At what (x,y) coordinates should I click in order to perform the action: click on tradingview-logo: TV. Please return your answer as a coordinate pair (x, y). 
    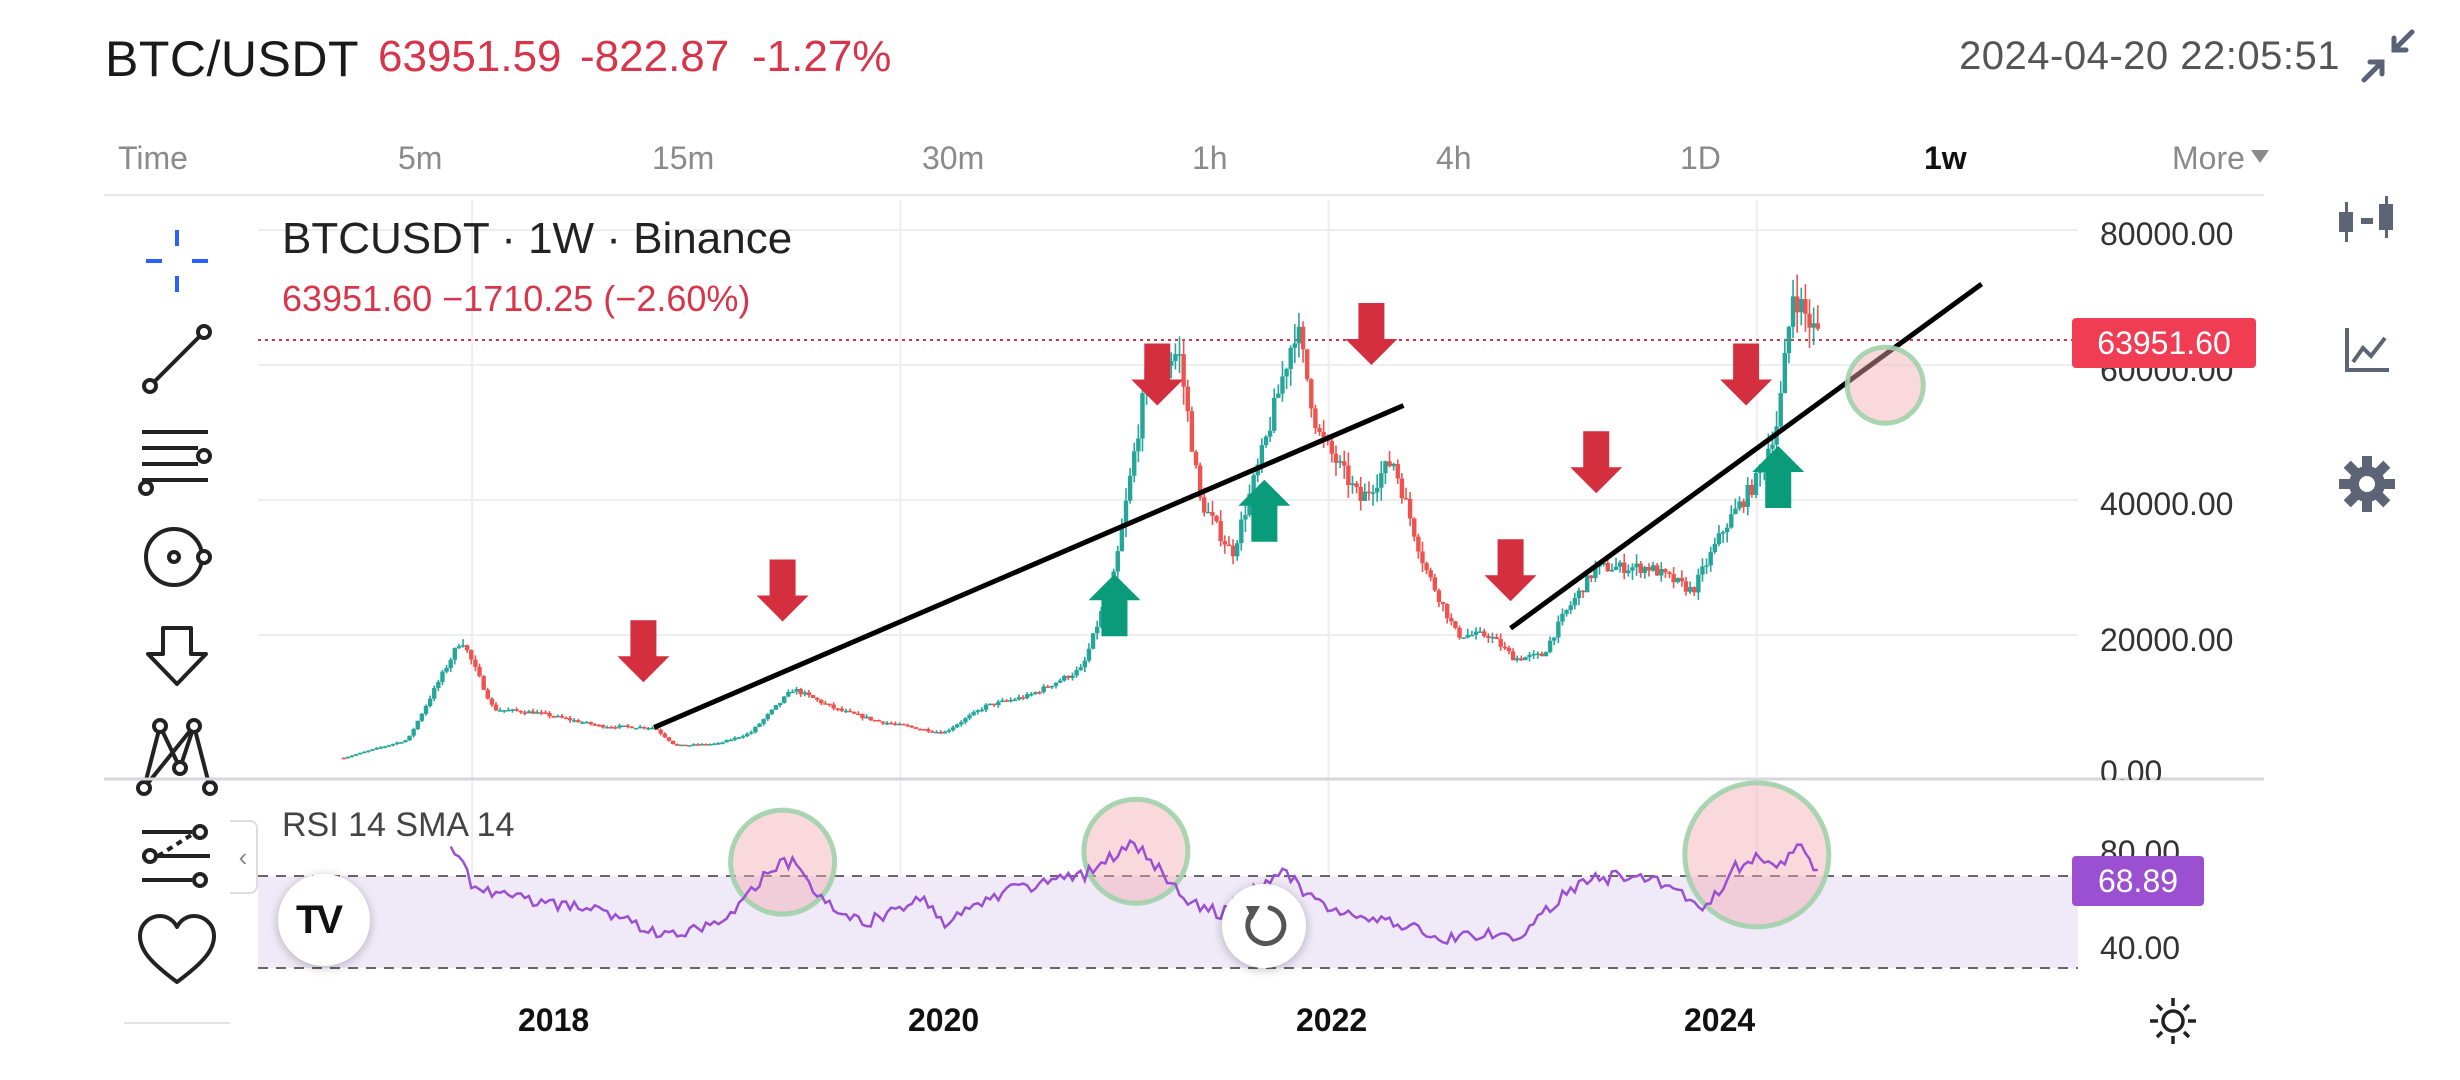
    Looking at the image, I should click on (324, 920).